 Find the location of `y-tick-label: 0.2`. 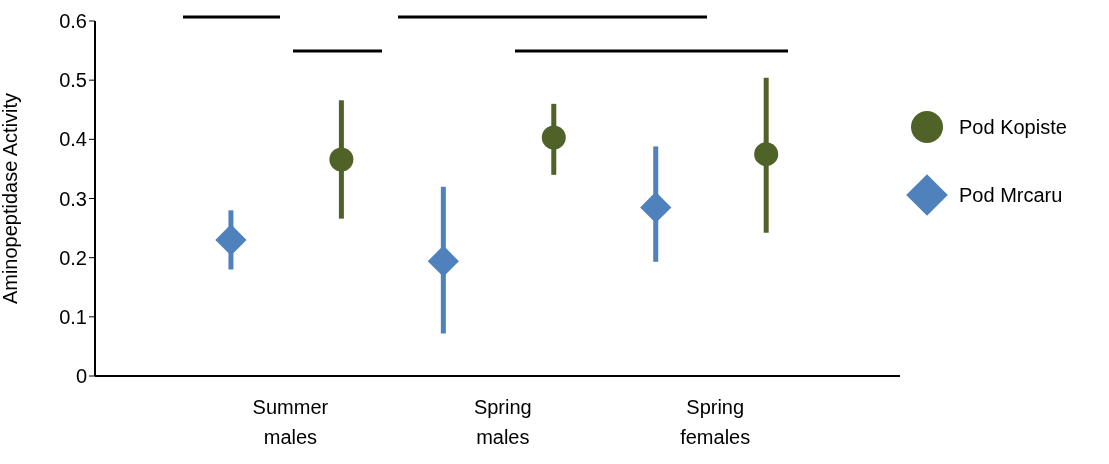

y-tick-label: 0.2 is located at coordinates (73, 257).